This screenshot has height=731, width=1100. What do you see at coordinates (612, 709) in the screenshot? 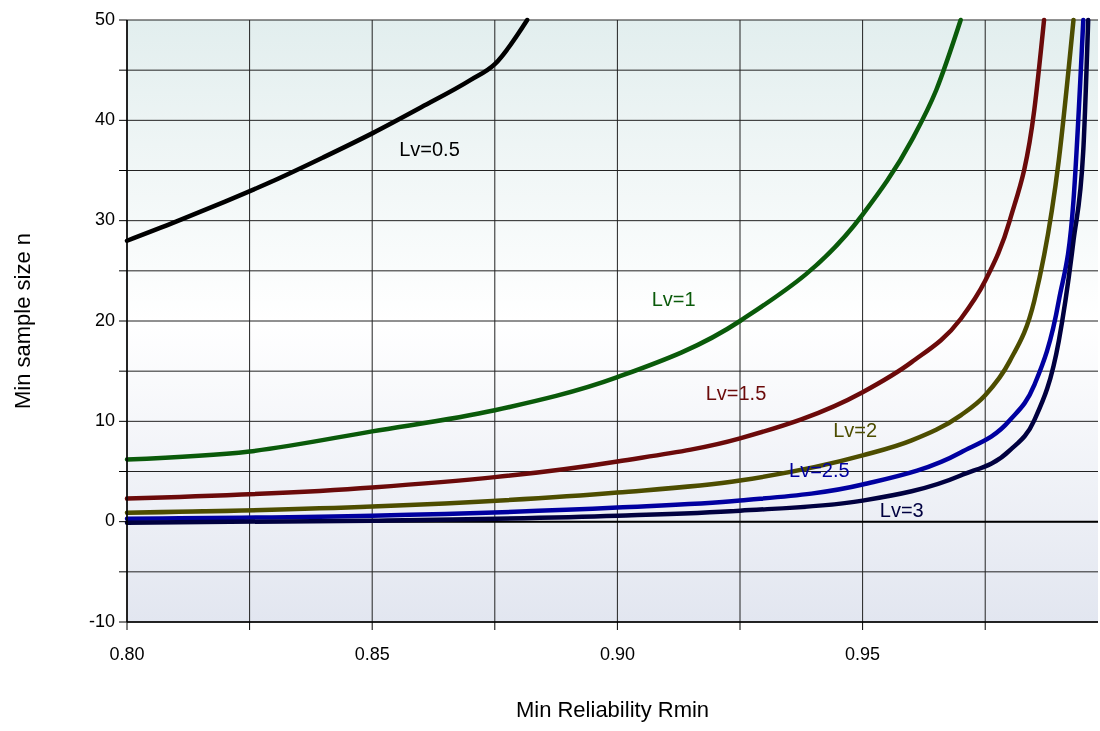
I see `x-axis-title: Min Reliability Rmin` at bounding box center [612, 709].